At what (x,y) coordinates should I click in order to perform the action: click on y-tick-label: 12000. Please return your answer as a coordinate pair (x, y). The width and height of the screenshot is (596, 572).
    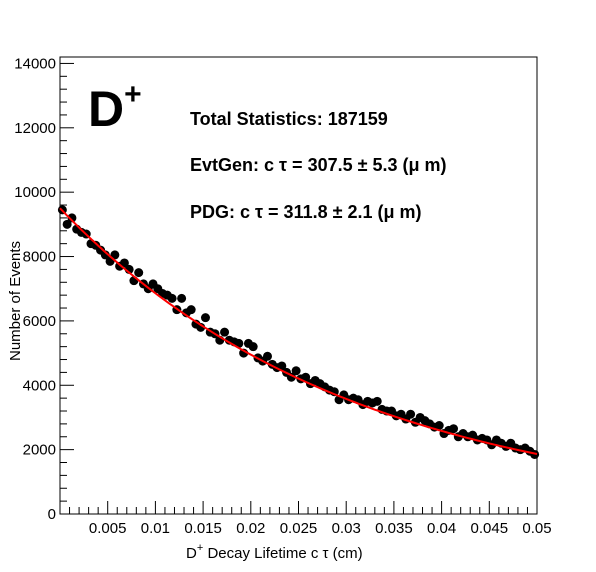
    Looking at the image, I should click on (35, 128).